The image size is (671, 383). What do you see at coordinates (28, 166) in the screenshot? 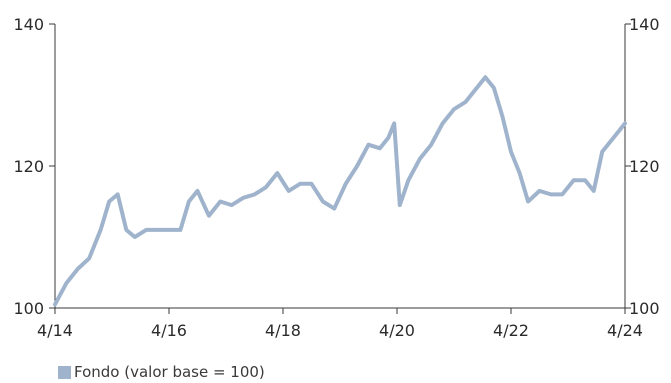
I see `y-tick-label-left: 120` at bounding box center [28, 166].